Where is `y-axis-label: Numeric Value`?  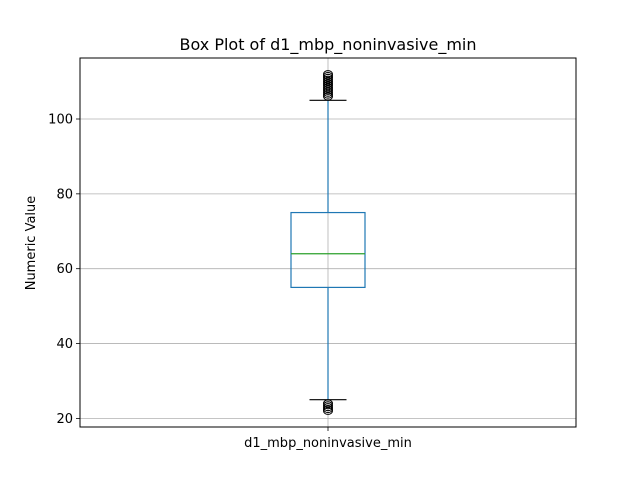 y-axis-label: Numeric Value is located at coordinates (31, 243).